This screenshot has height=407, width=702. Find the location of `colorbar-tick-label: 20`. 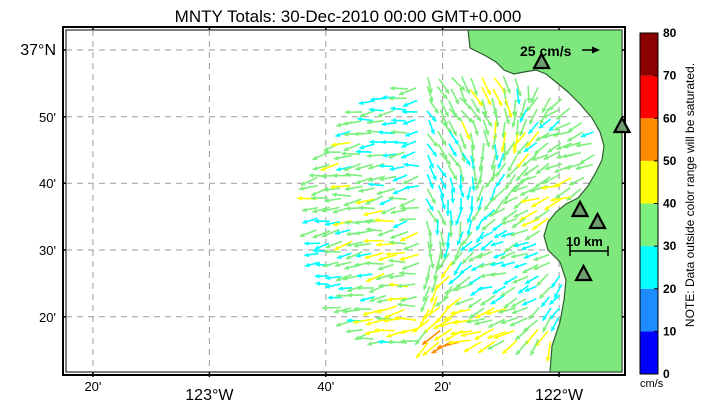

colorbar-tick-label: 20 is located at coordinates (670, 289).